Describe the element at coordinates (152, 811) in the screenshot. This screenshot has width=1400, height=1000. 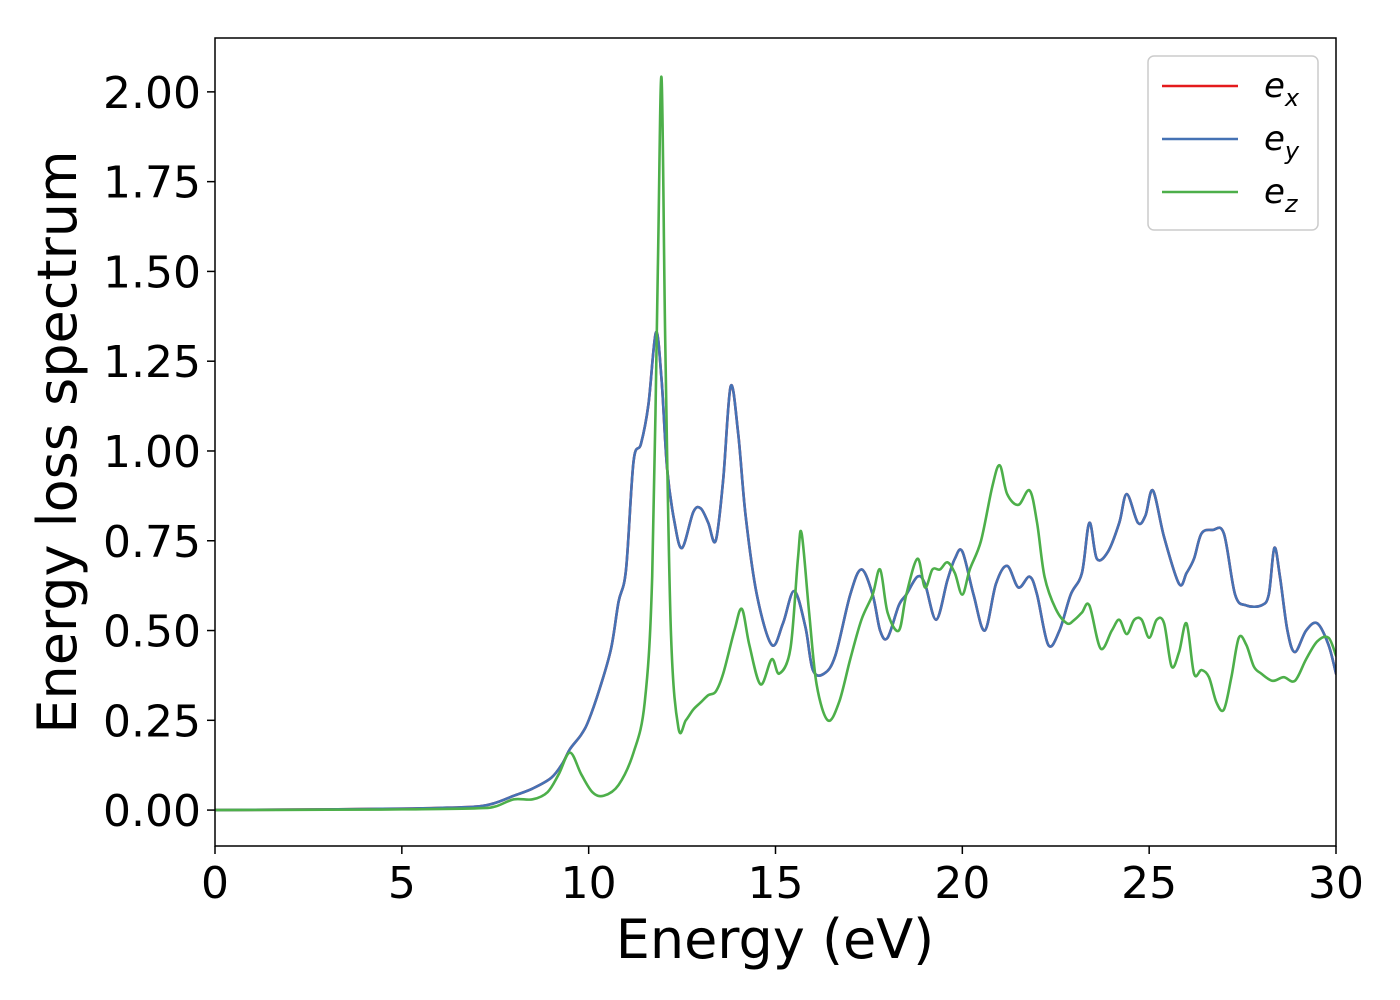
I see `y-tick-label: 0.00` at that location.